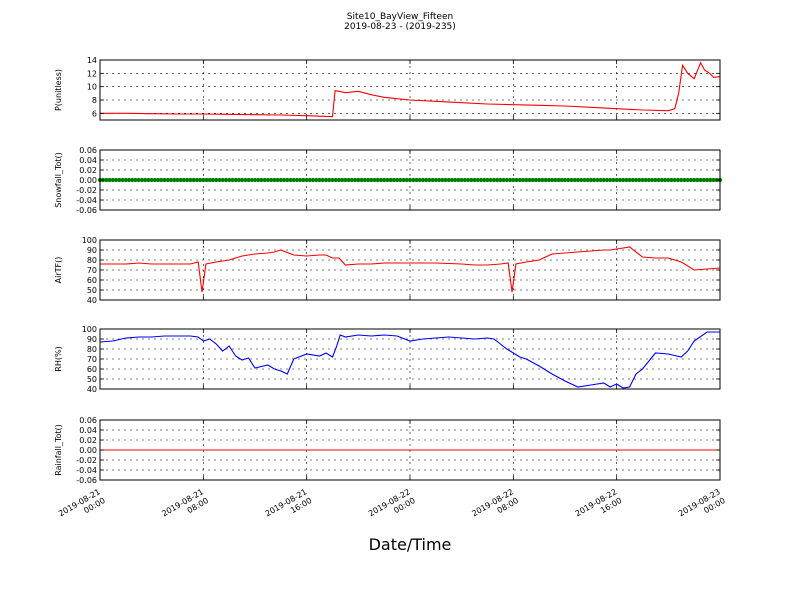  I want to click on y-tick-label: -0.02, so click(86, 190).